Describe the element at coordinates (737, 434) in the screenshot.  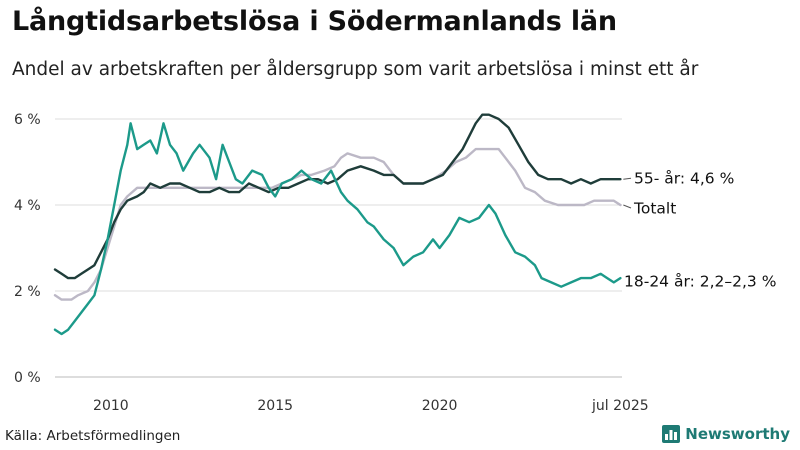
I see `brand-name: Newsworthy` at that location.